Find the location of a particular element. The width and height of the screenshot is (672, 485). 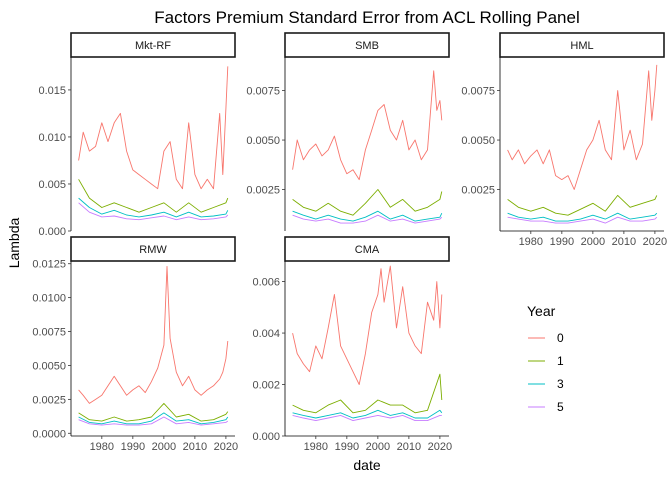

y-tick-label: 0.010 is located at coordinates (52, 138).